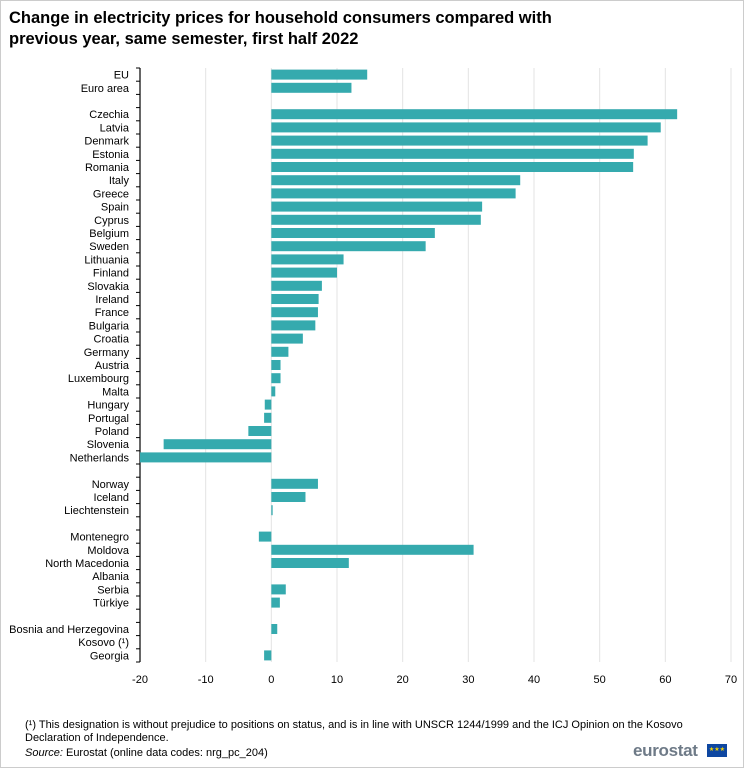  I want to click on category-label: Romania, so click(107, 168).